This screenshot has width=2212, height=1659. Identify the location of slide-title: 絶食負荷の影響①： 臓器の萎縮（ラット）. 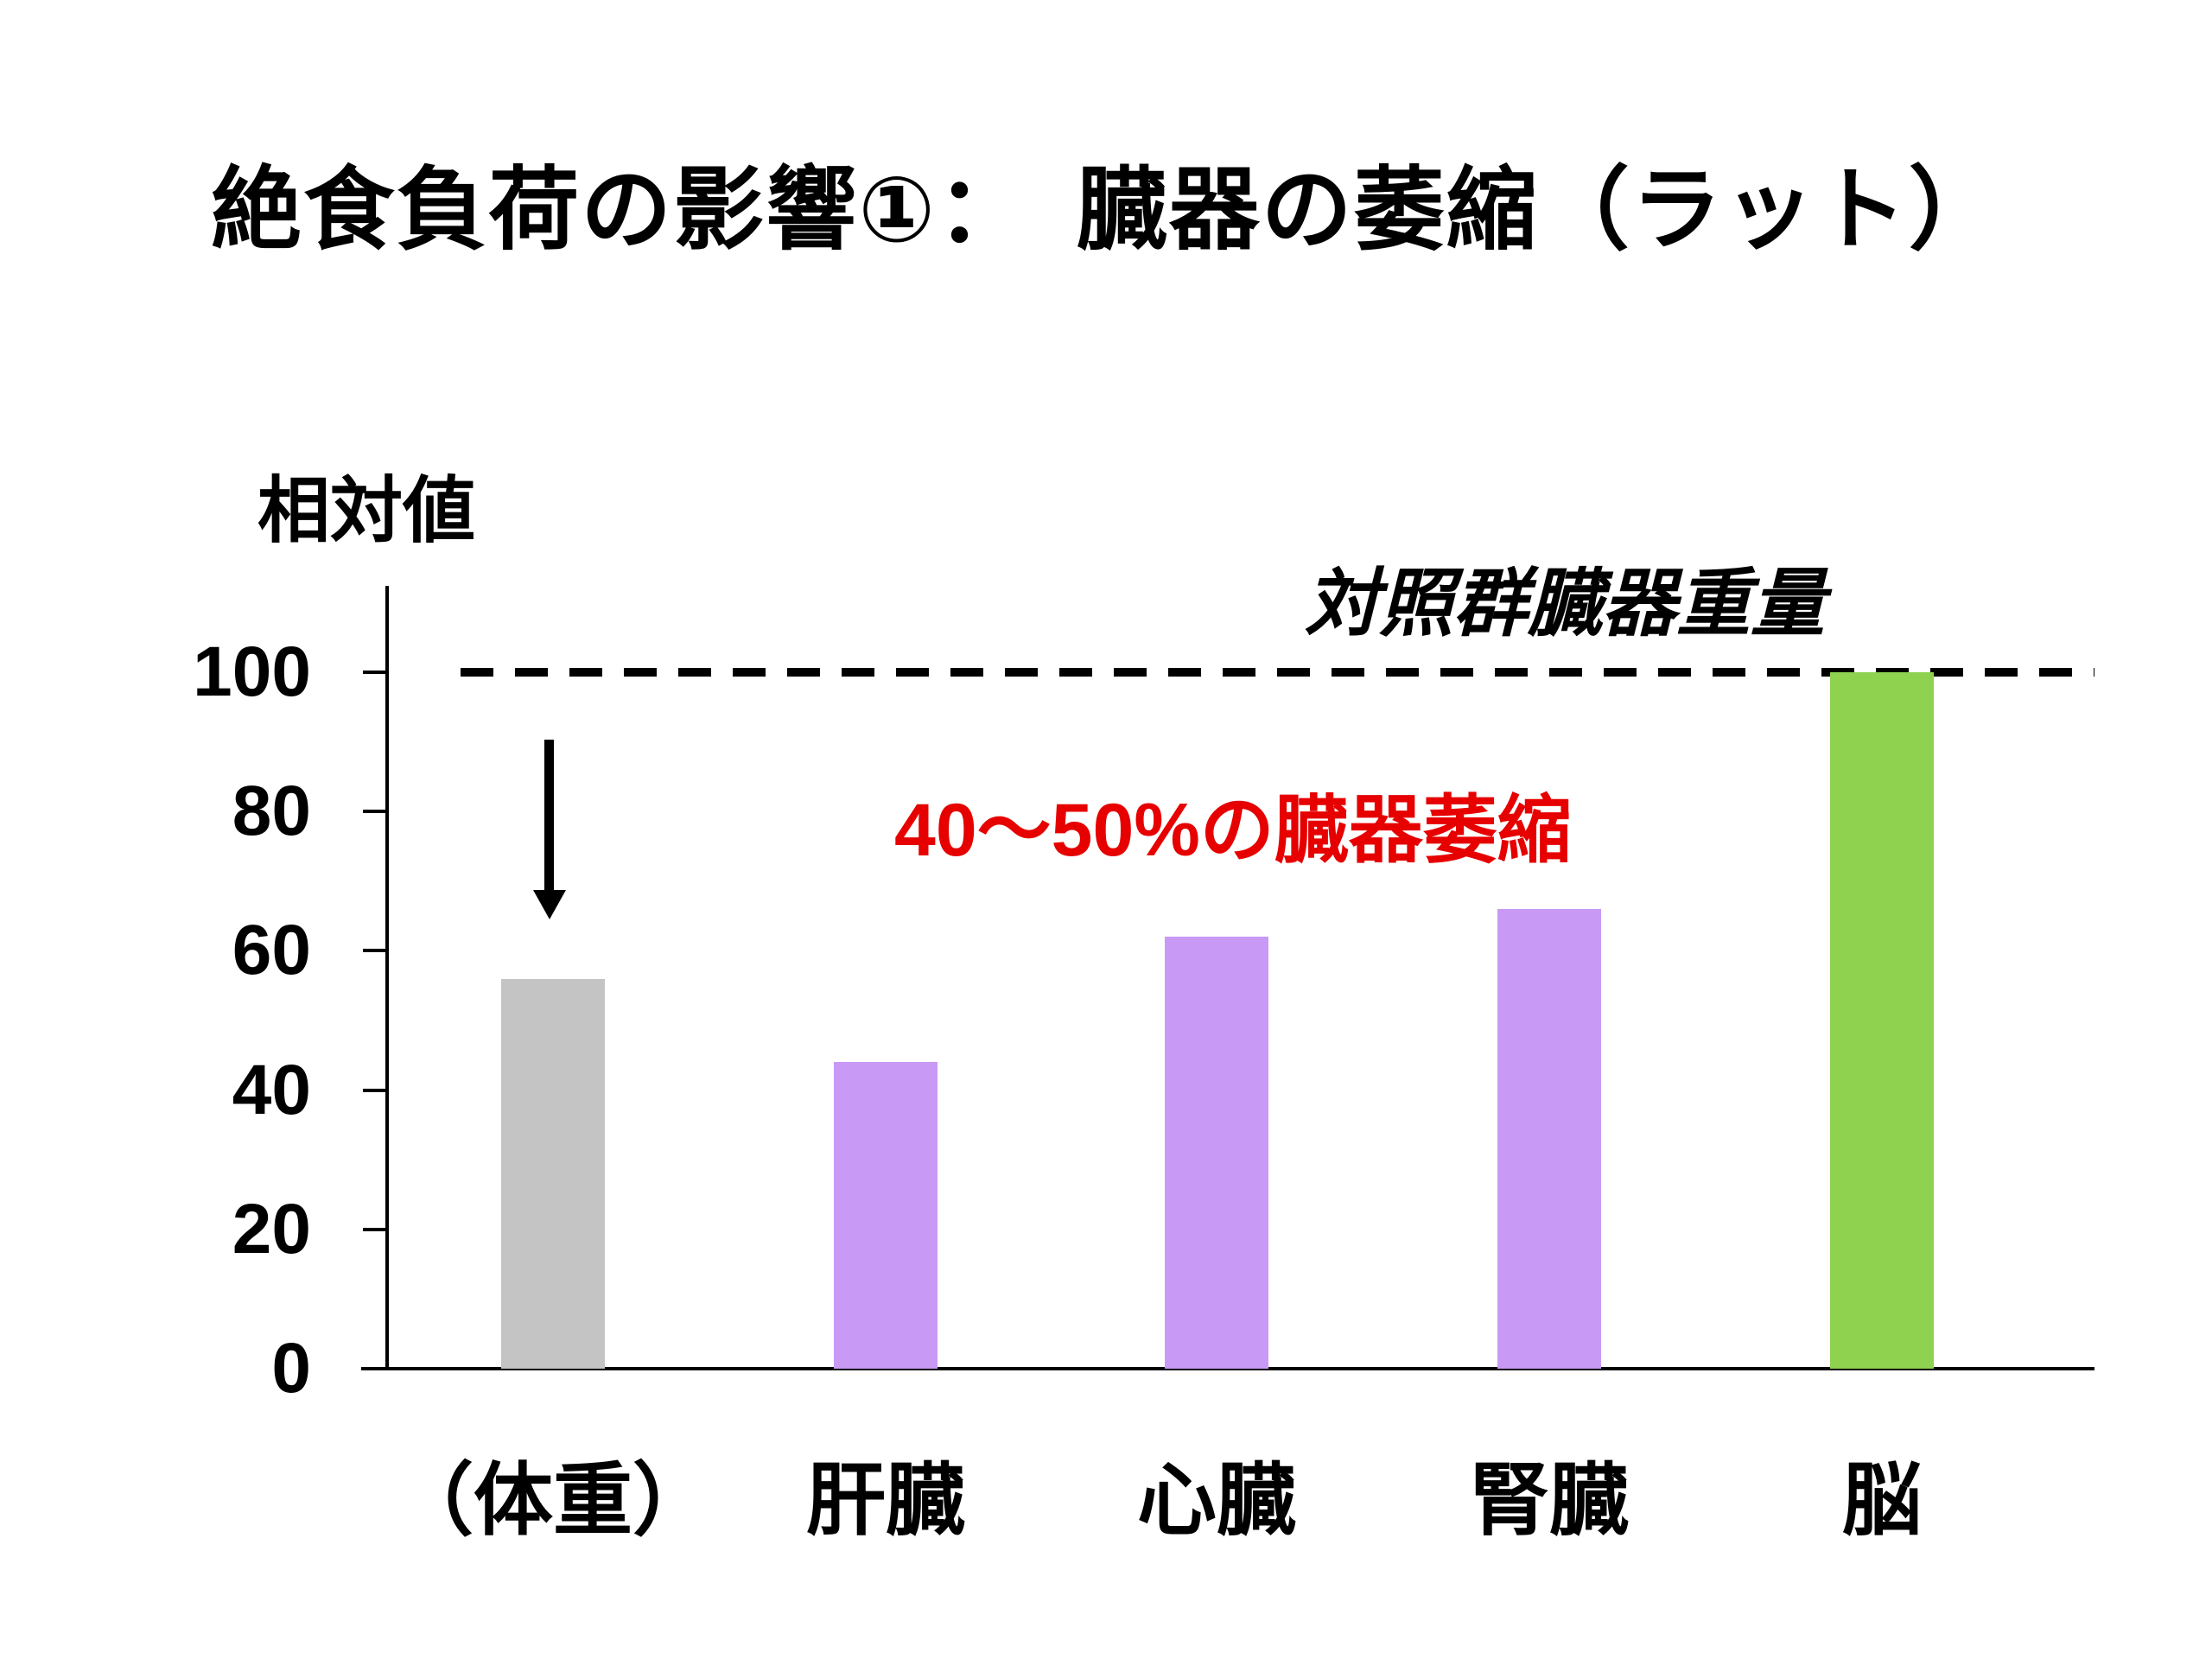
(1106, 210).